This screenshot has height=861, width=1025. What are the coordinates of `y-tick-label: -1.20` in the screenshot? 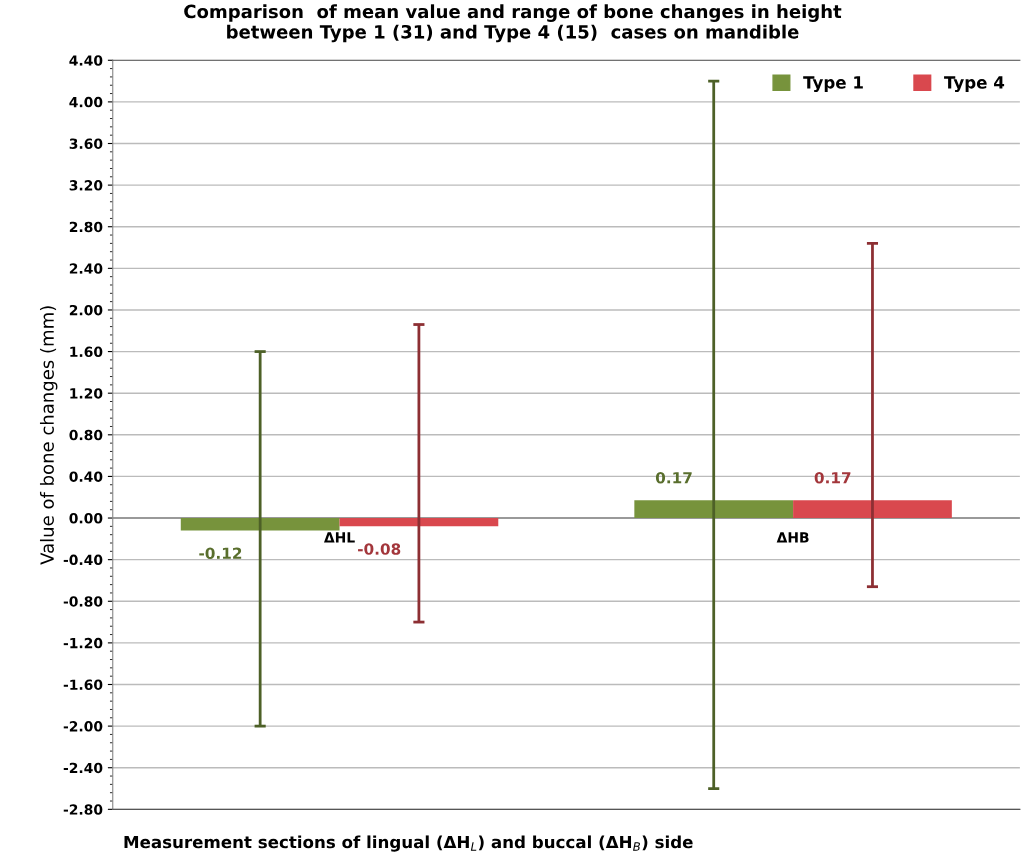 It's located at (83, 643).